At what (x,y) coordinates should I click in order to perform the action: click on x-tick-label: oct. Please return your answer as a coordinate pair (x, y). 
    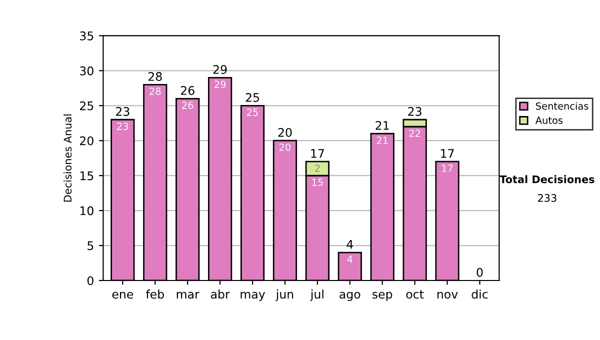
    Looking at the image, I should click on (415, 294).